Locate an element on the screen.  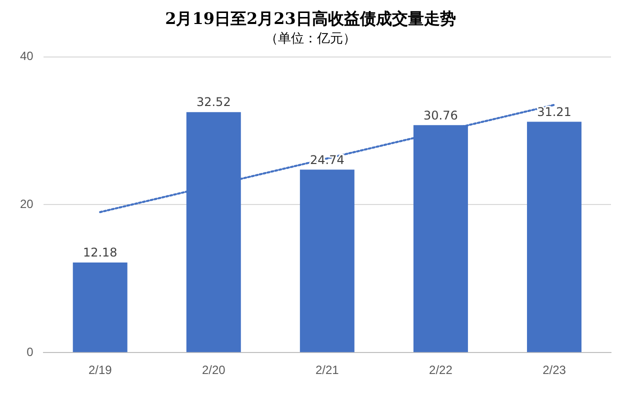
data-label: 32.52 is located at coordinates (213, 102).